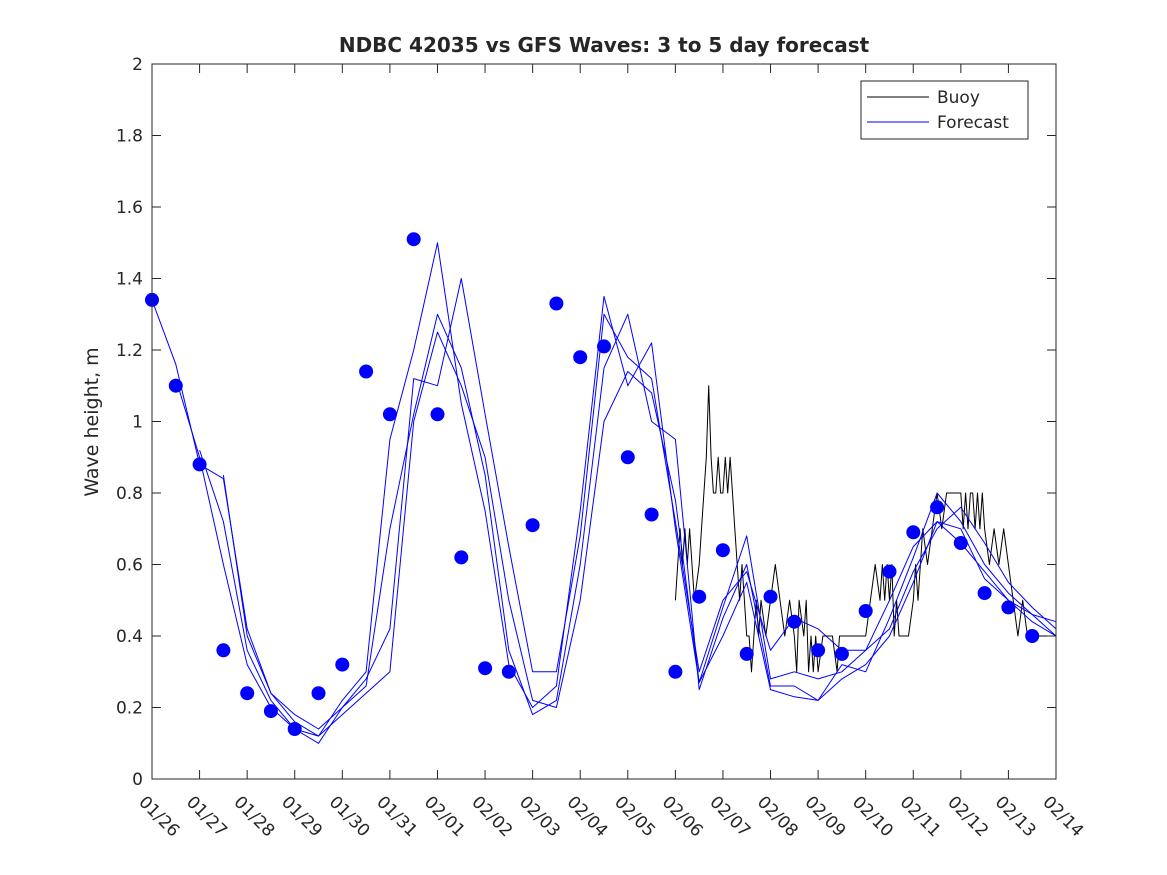 This screenshot has height=875, width=1167. I want to click on y-tick-label: 2, so click(137, 65).